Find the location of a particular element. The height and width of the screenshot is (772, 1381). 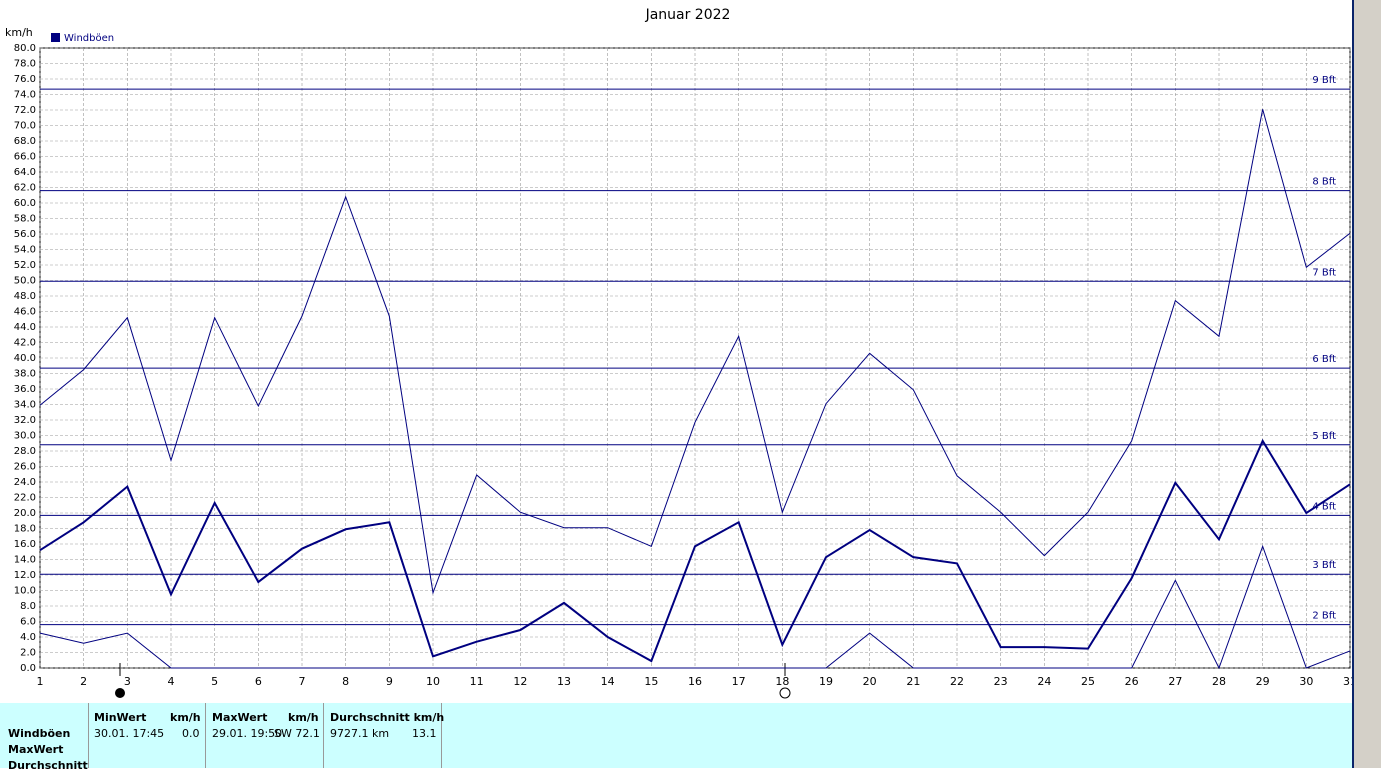

new-moon-icon is located at coordinates (785, 693).